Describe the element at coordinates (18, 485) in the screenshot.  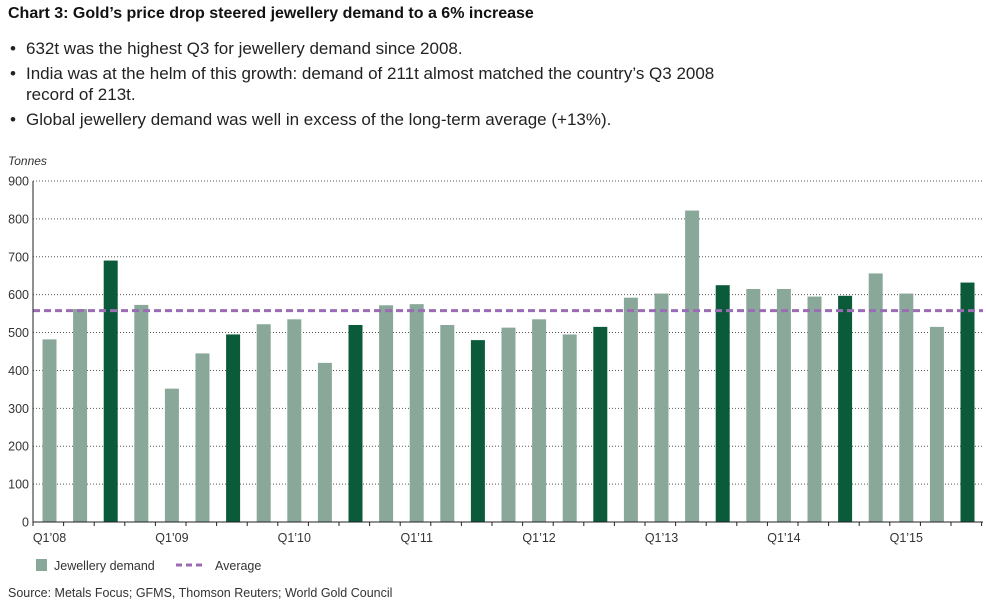
I see `y-tick-label: 100` at that location.